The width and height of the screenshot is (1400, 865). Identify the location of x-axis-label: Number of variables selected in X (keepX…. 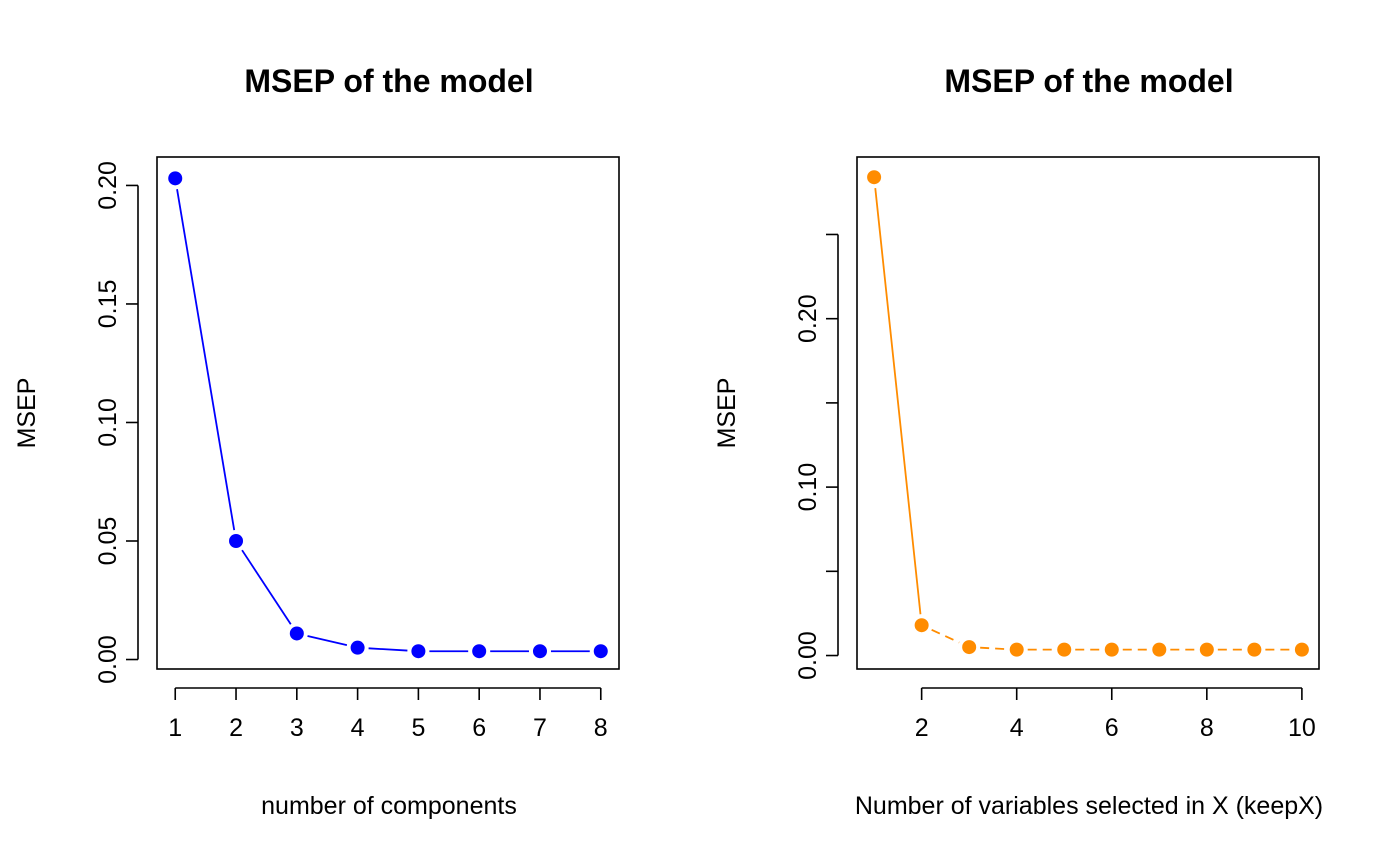
(1089, 806).